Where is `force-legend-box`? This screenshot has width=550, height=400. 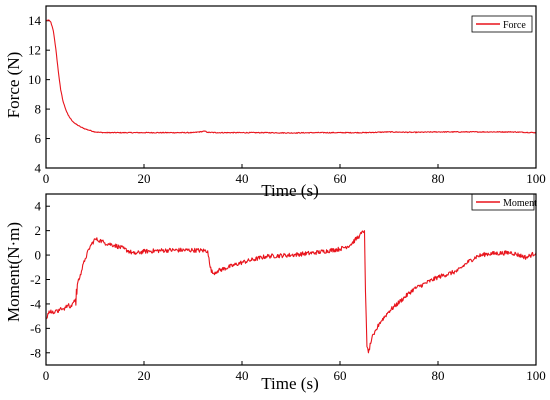
force-legend-box is located at coordinates (502, 24).